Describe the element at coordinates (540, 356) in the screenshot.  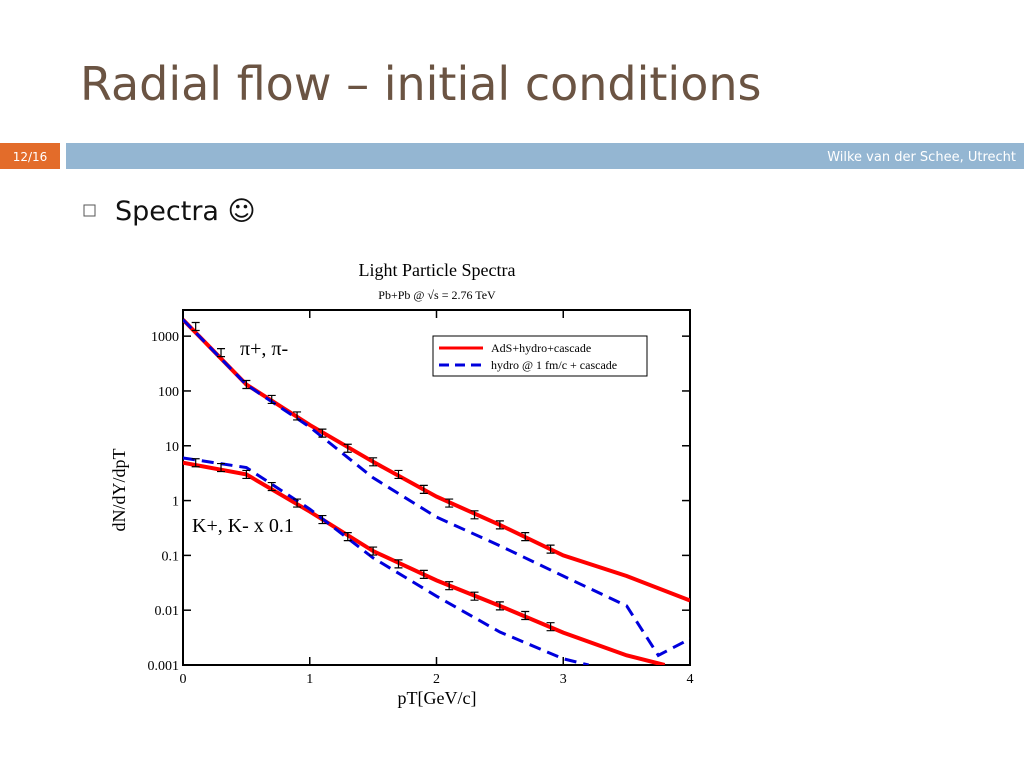
I see `legend-box` at that location.